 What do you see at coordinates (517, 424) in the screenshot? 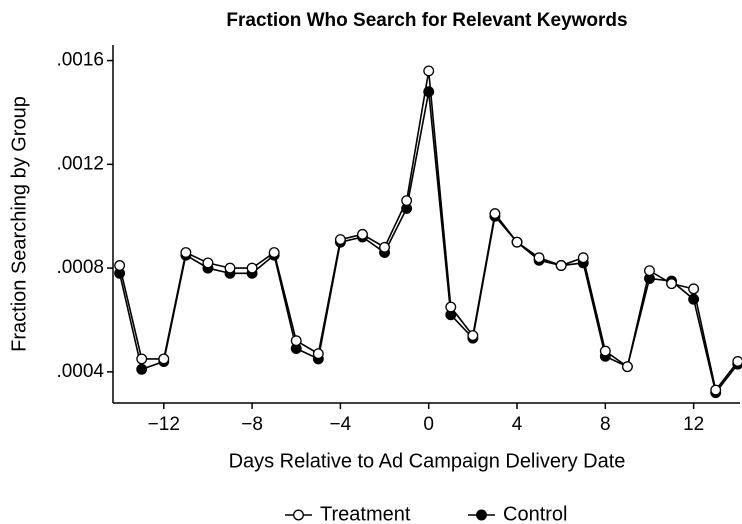
I see `x-tick-label: 4` at bounding box center [517, 424].